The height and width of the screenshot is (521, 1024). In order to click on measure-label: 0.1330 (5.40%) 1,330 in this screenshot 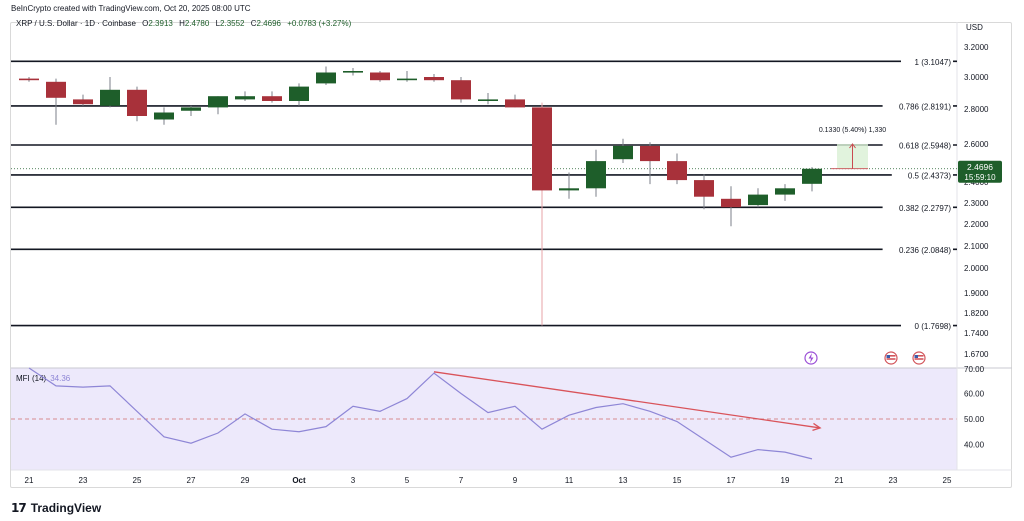, I will do `click(852, 130)`.